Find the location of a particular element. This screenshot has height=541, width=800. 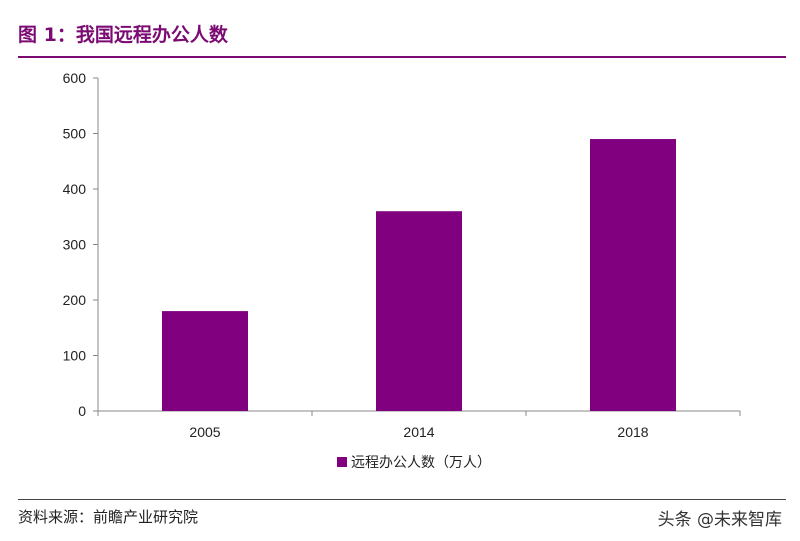

y-tick-label: 400 is located at coordinates (75, 189).